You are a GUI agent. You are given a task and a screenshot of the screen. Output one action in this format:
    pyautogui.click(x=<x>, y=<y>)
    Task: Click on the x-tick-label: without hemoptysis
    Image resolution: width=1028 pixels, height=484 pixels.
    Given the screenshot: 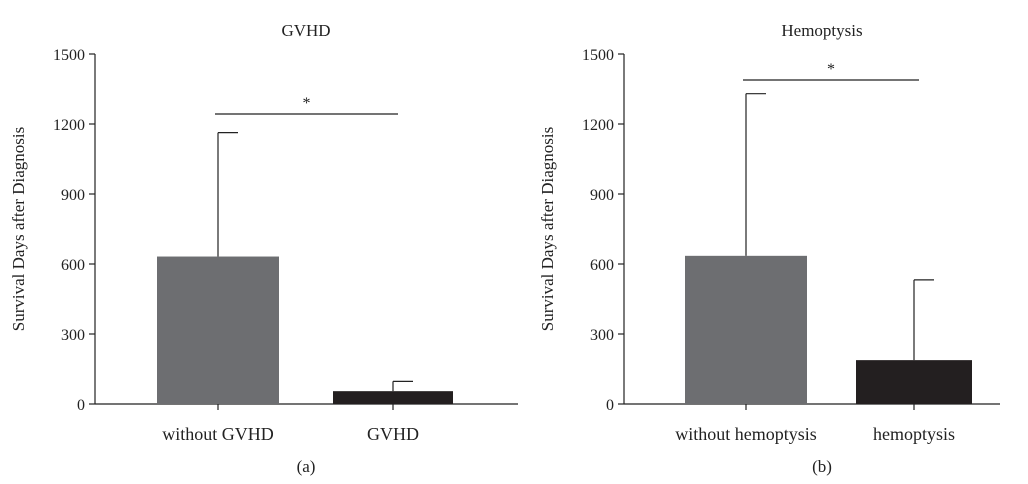 What is the action you would take?
    pyautogui.click(x=746, y=434)
    